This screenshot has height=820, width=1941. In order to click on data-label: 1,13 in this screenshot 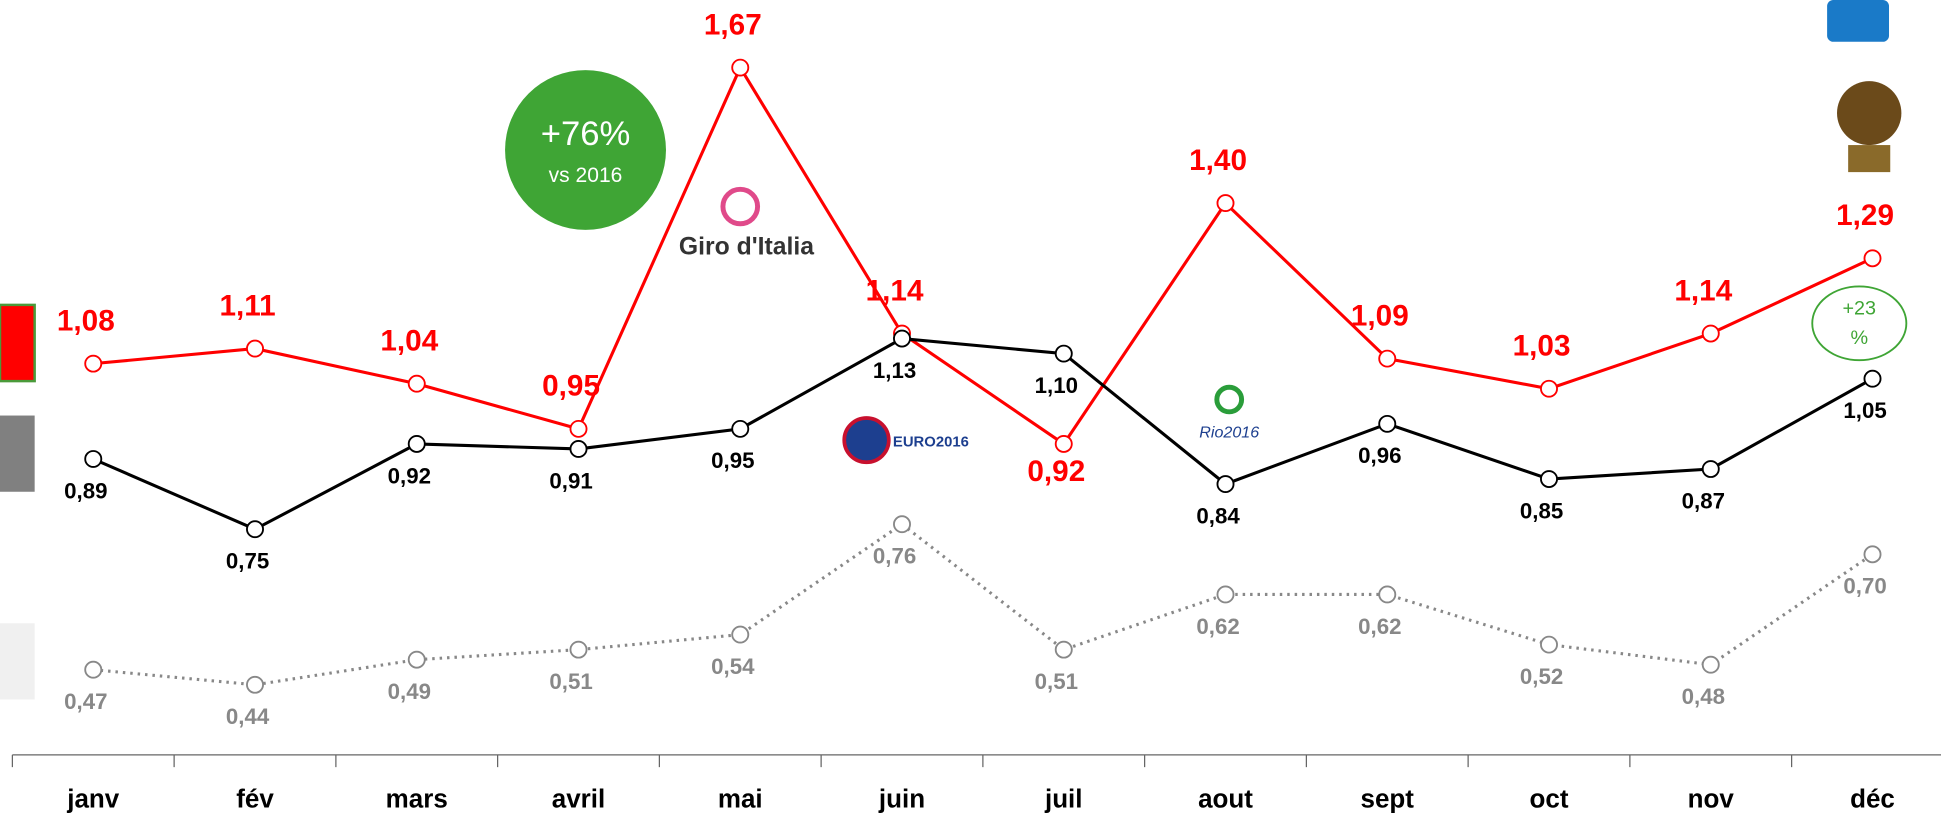, I will do `click(894, 370)`.